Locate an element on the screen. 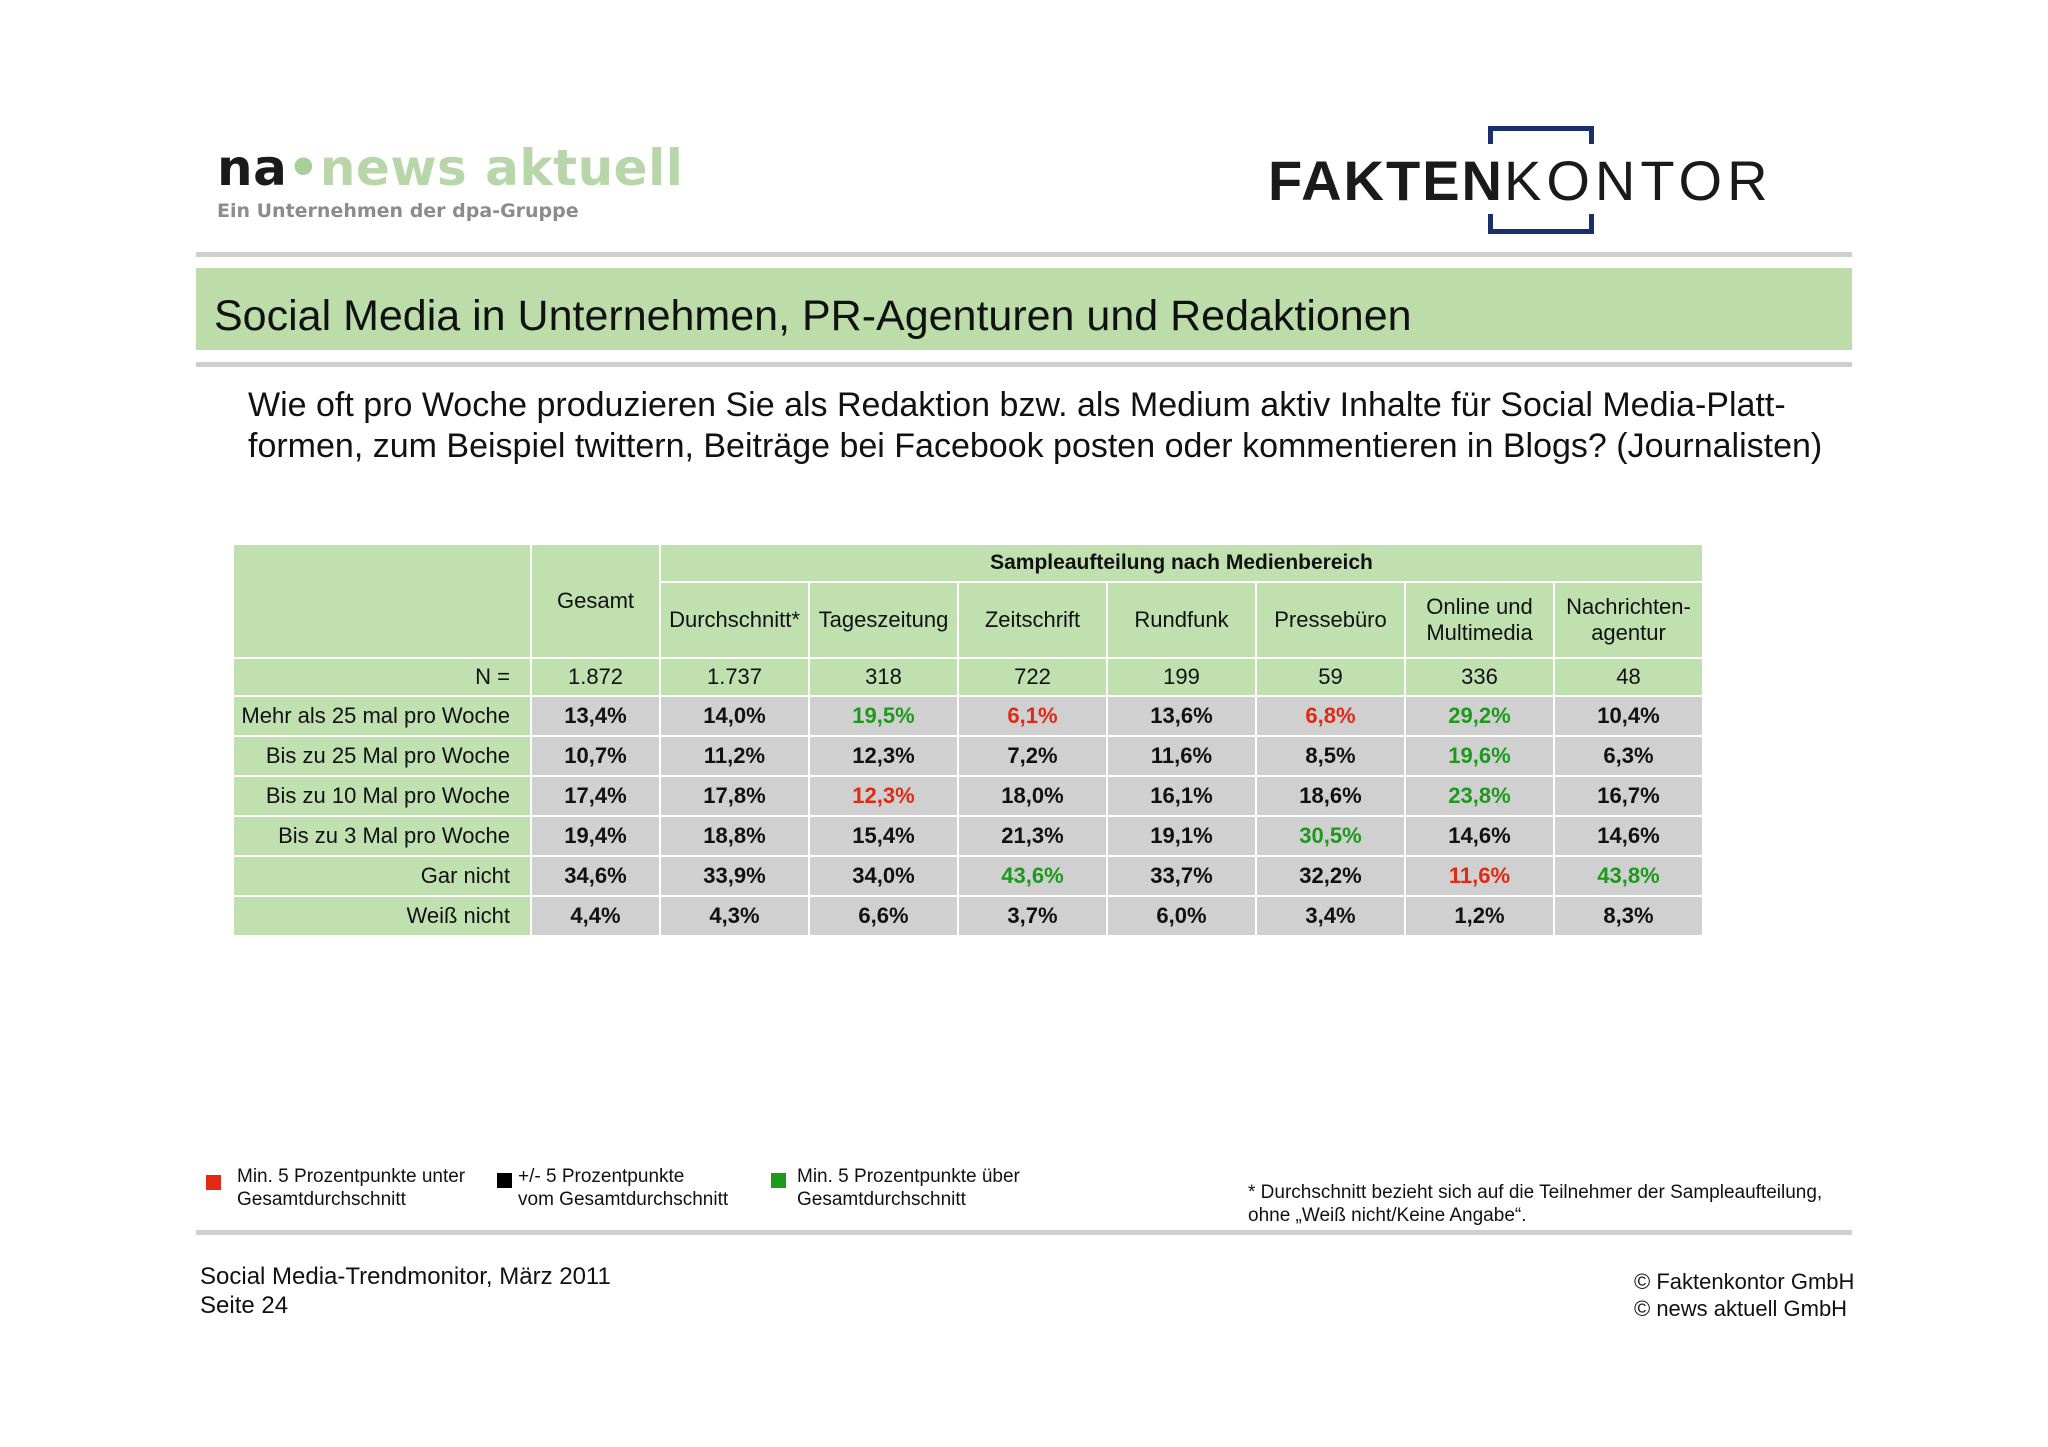 This screenshot has width=2048, height=1447. column-header-line: Durchschnitt* is located at coordinates (734, 619).